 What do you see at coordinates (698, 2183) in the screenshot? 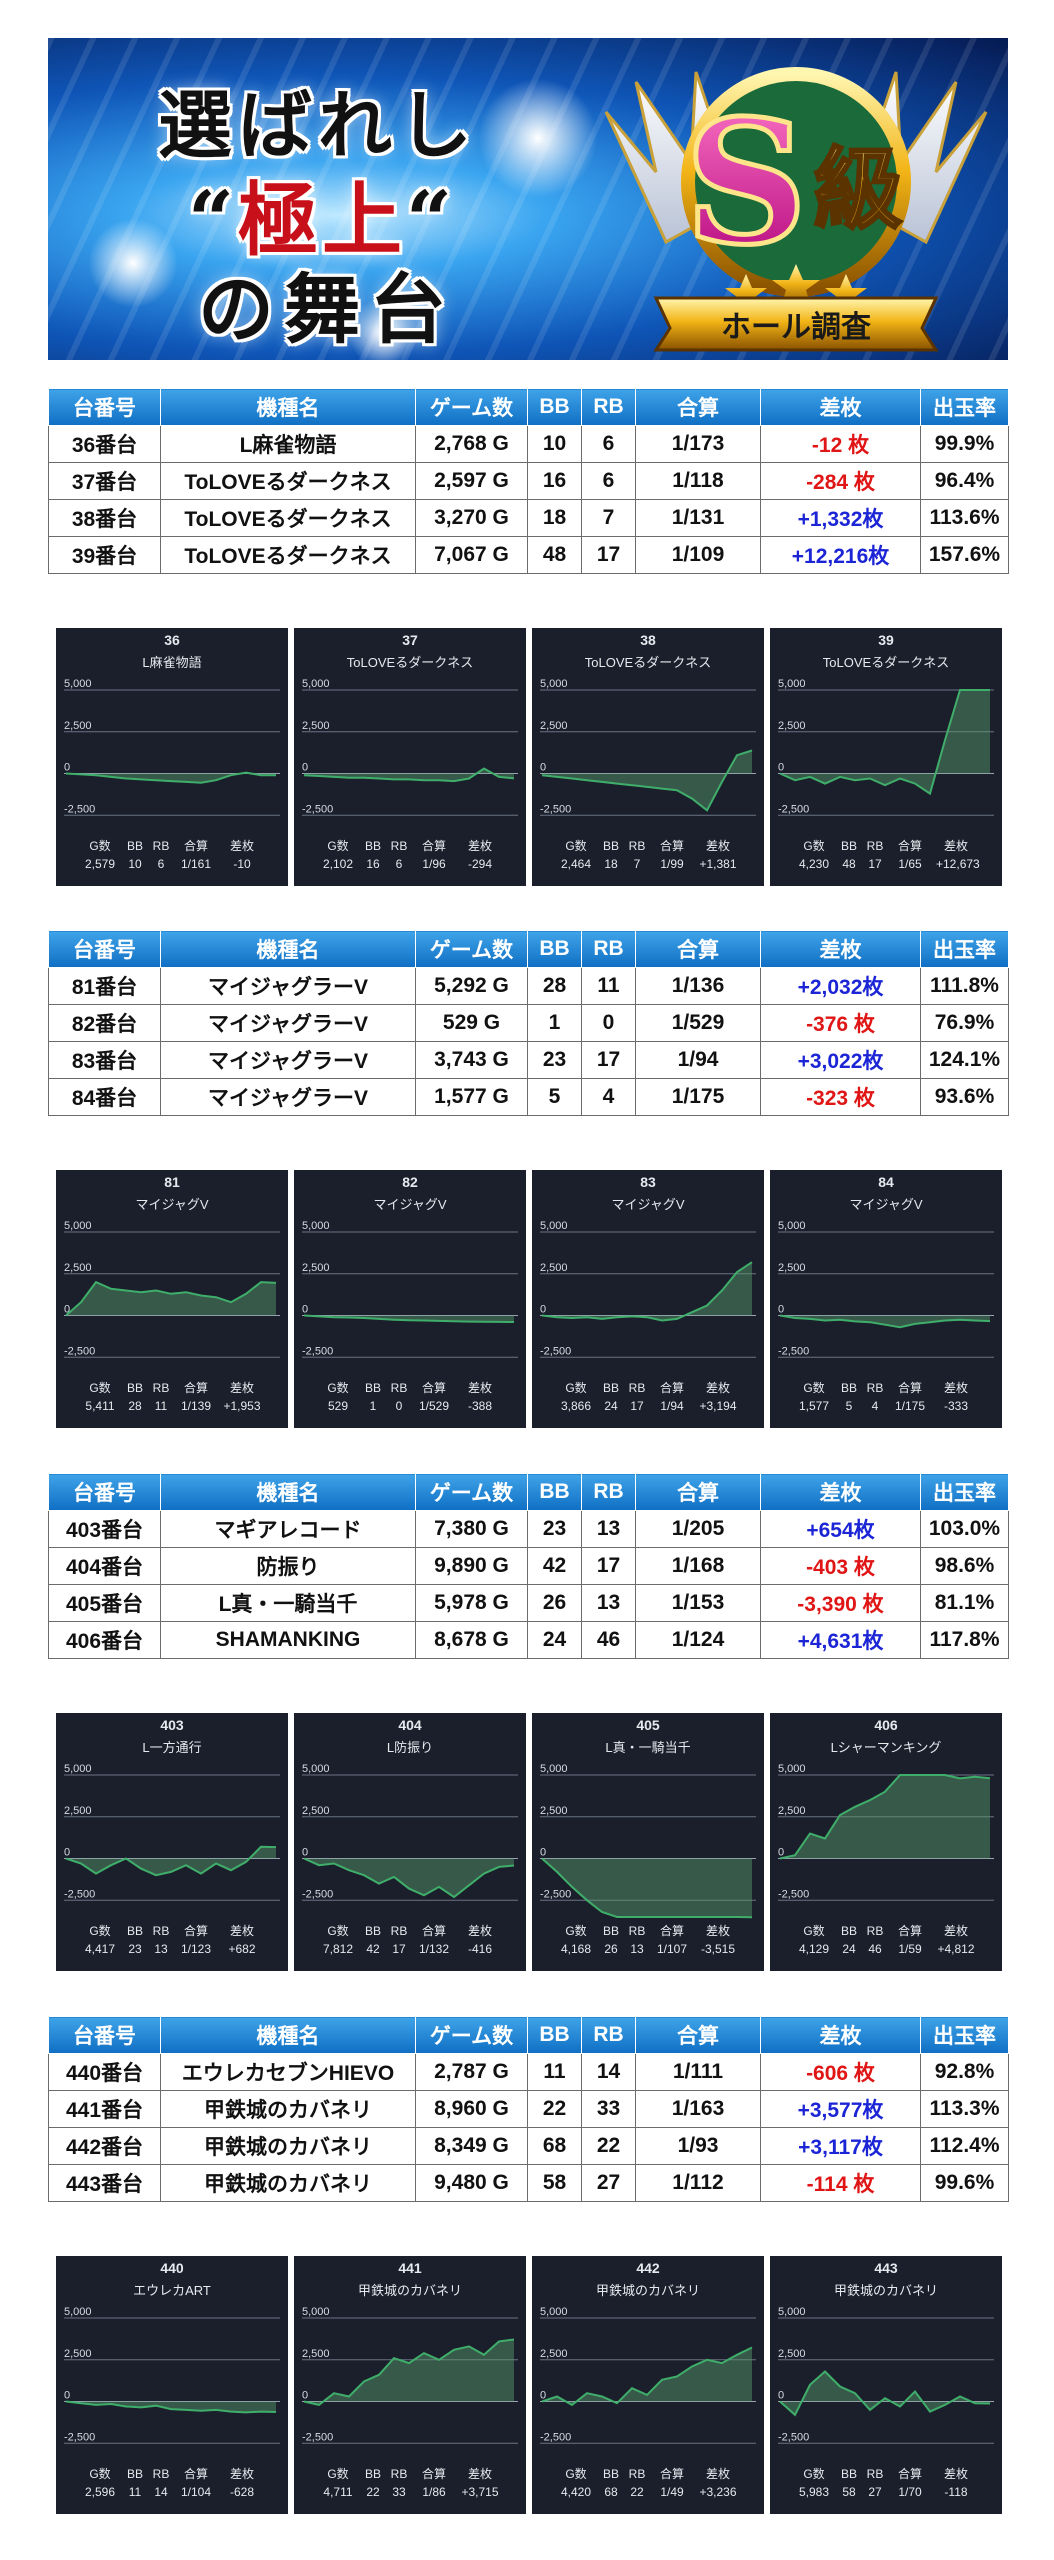
I see `gassan-cell: 1/112` at bounding box center [698, 2183].